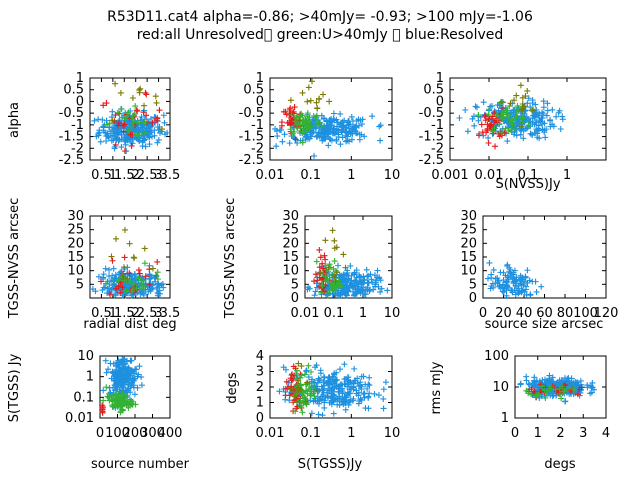 The width and height of the screenshot is (640, 480). Describe the element at coordinates (230, 259) in the screenshot. I see `y-axis-label-5: TGSS-NVSS arcsec` at that location.